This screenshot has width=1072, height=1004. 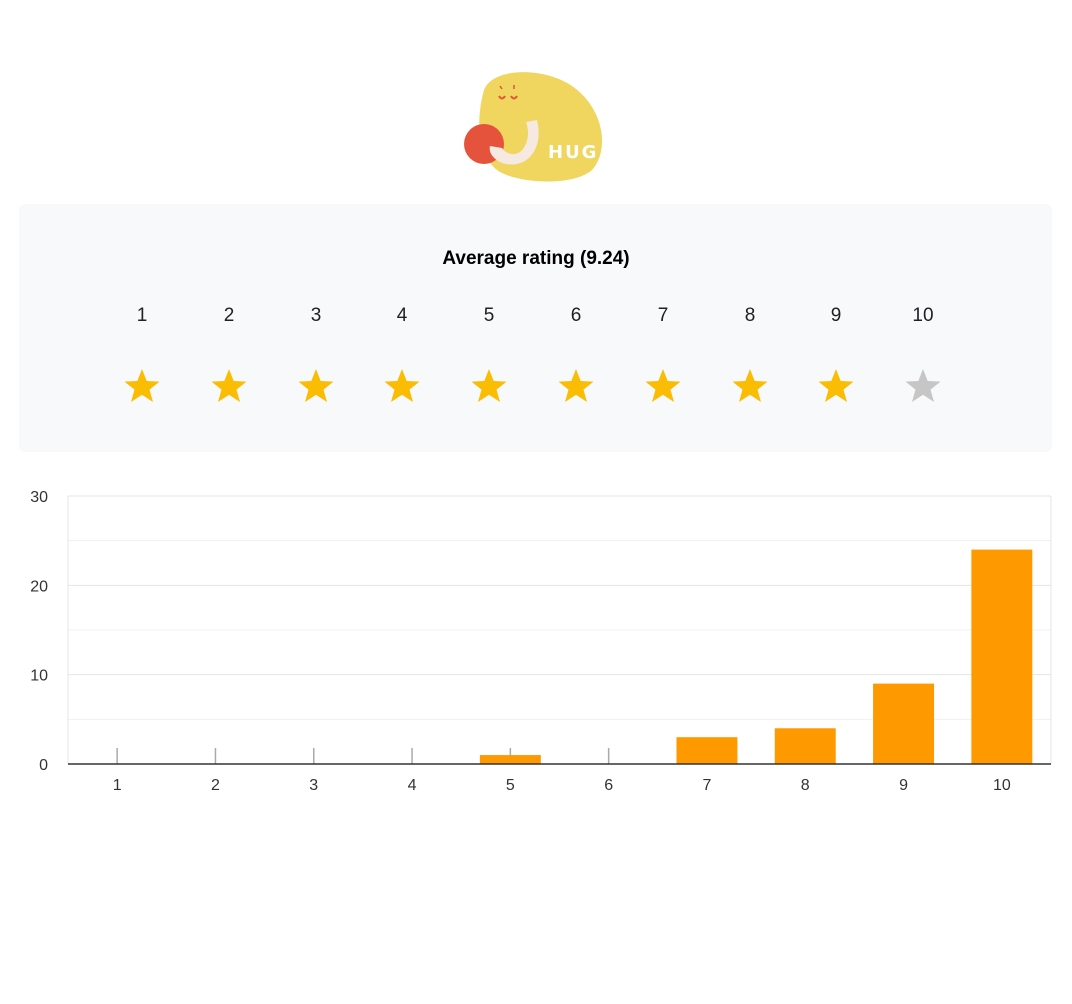 What do you see at coordinates (117, 785) in the screenshot?
I see `x-tick-label: 1` at bounding box center [117, 785].